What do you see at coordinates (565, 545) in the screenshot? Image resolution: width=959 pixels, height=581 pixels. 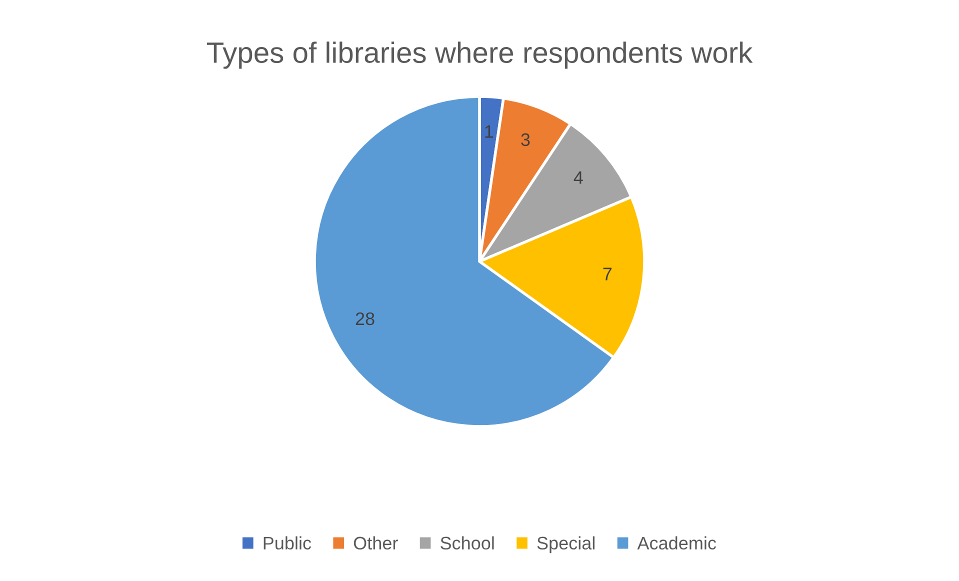 I see `legend-label: Special` at bounding box center [565, 545].